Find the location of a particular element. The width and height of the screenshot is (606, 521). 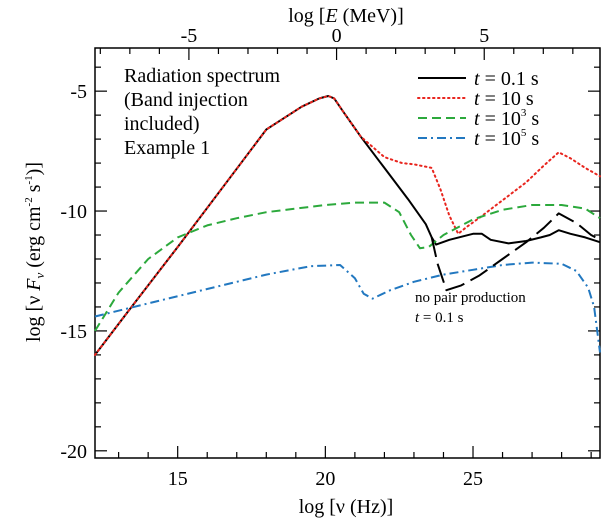

annotation-line-4: Example 1 is located at coordinates (167, 148).